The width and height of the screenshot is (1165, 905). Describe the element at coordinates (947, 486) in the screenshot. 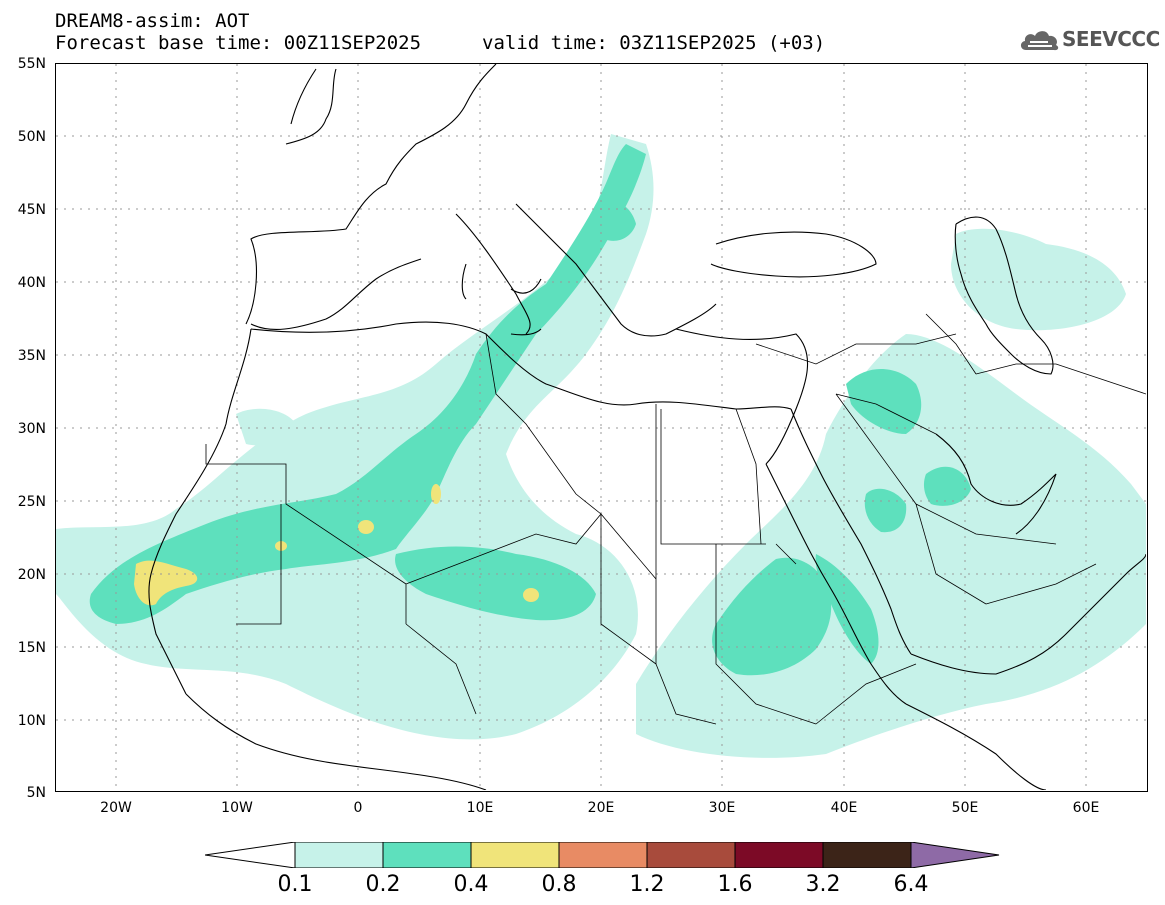

I see `aot-area-gulf-medium` at that location.